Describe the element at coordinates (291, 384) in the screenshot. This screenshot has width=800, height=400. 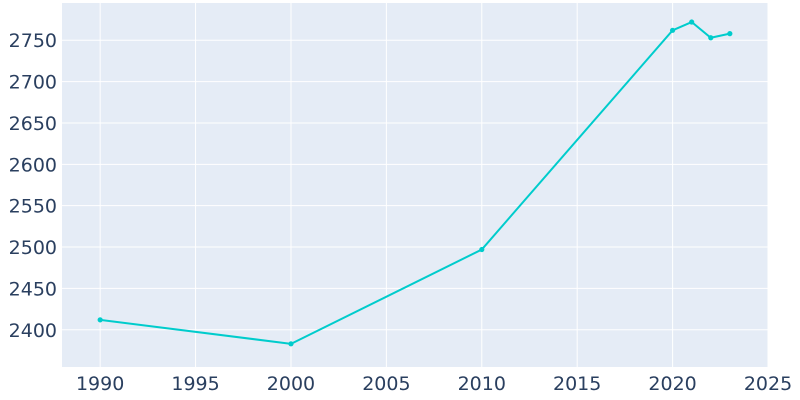
I see `x-tick-label: 2000` at that location.